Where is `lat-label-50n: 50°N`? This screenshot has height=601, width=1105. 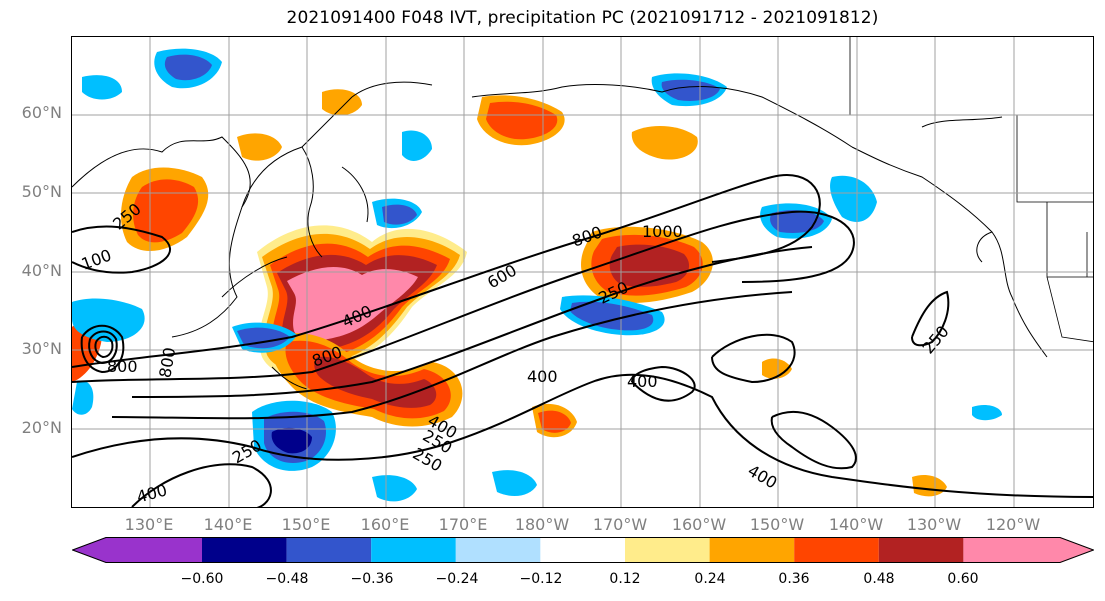 lat-label-50n: 50°N is located at coordinates (41, 191).